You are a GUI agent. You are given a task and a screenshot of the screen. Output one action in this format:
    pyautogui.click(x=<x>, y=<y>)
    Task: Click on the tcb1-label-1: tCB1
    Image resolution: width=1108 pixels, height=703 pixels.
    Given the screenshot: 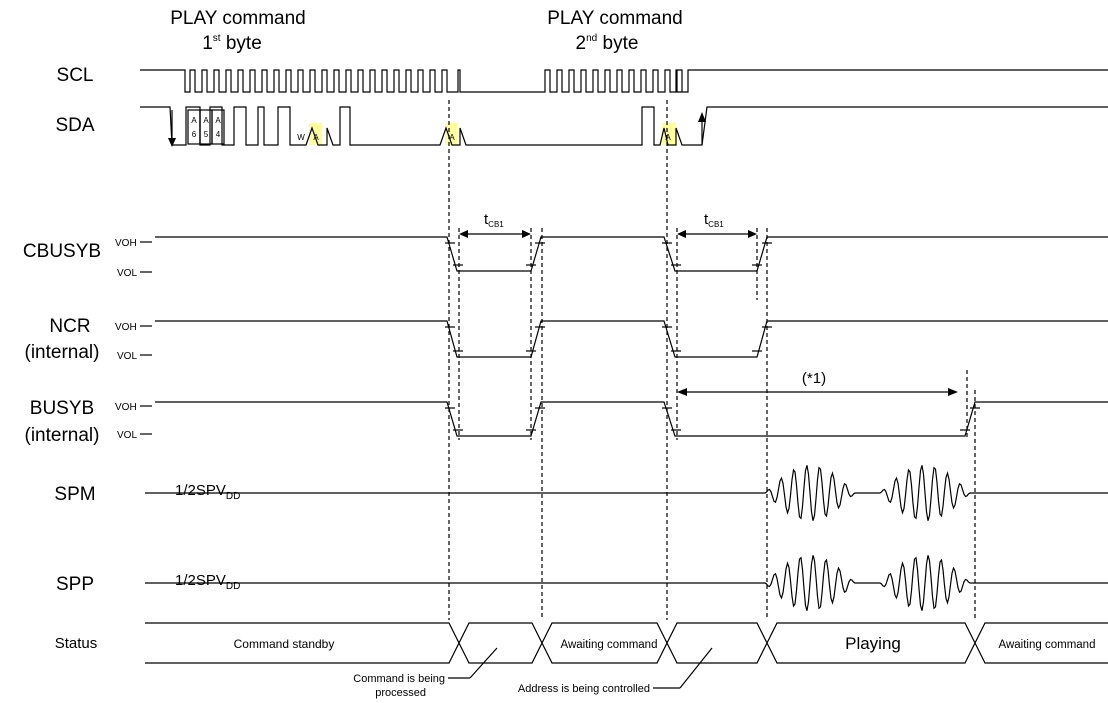 What is the action you would take?
    pyautogui.click(x=494, y=220)
    